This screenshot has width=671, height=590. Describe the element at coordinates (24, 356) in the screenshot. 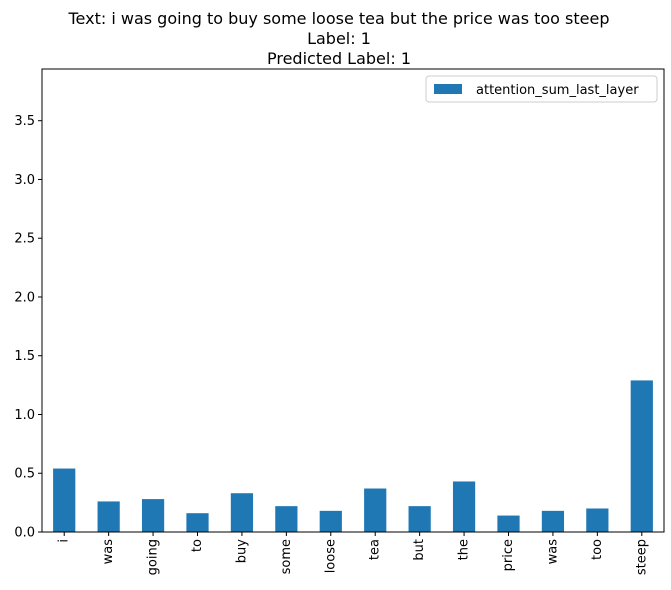

I see `y-tick-label: 1.5` at that location.